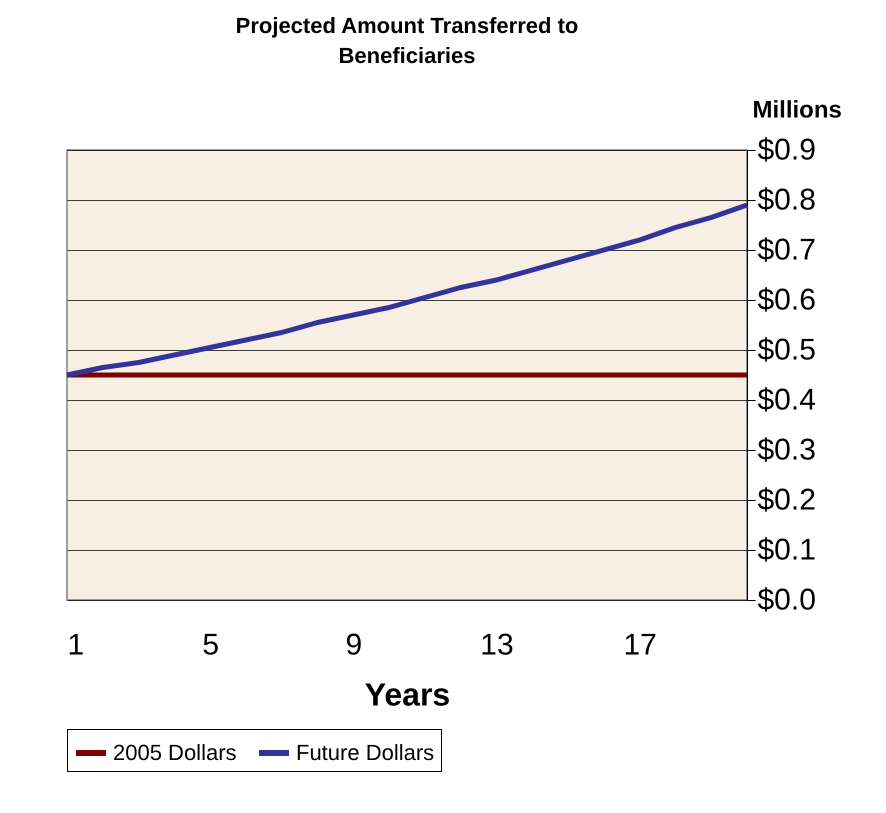  Describe the element at coordinates (787, 250) in the screenshot. I see `y-tick-label: $0.7` at that location.